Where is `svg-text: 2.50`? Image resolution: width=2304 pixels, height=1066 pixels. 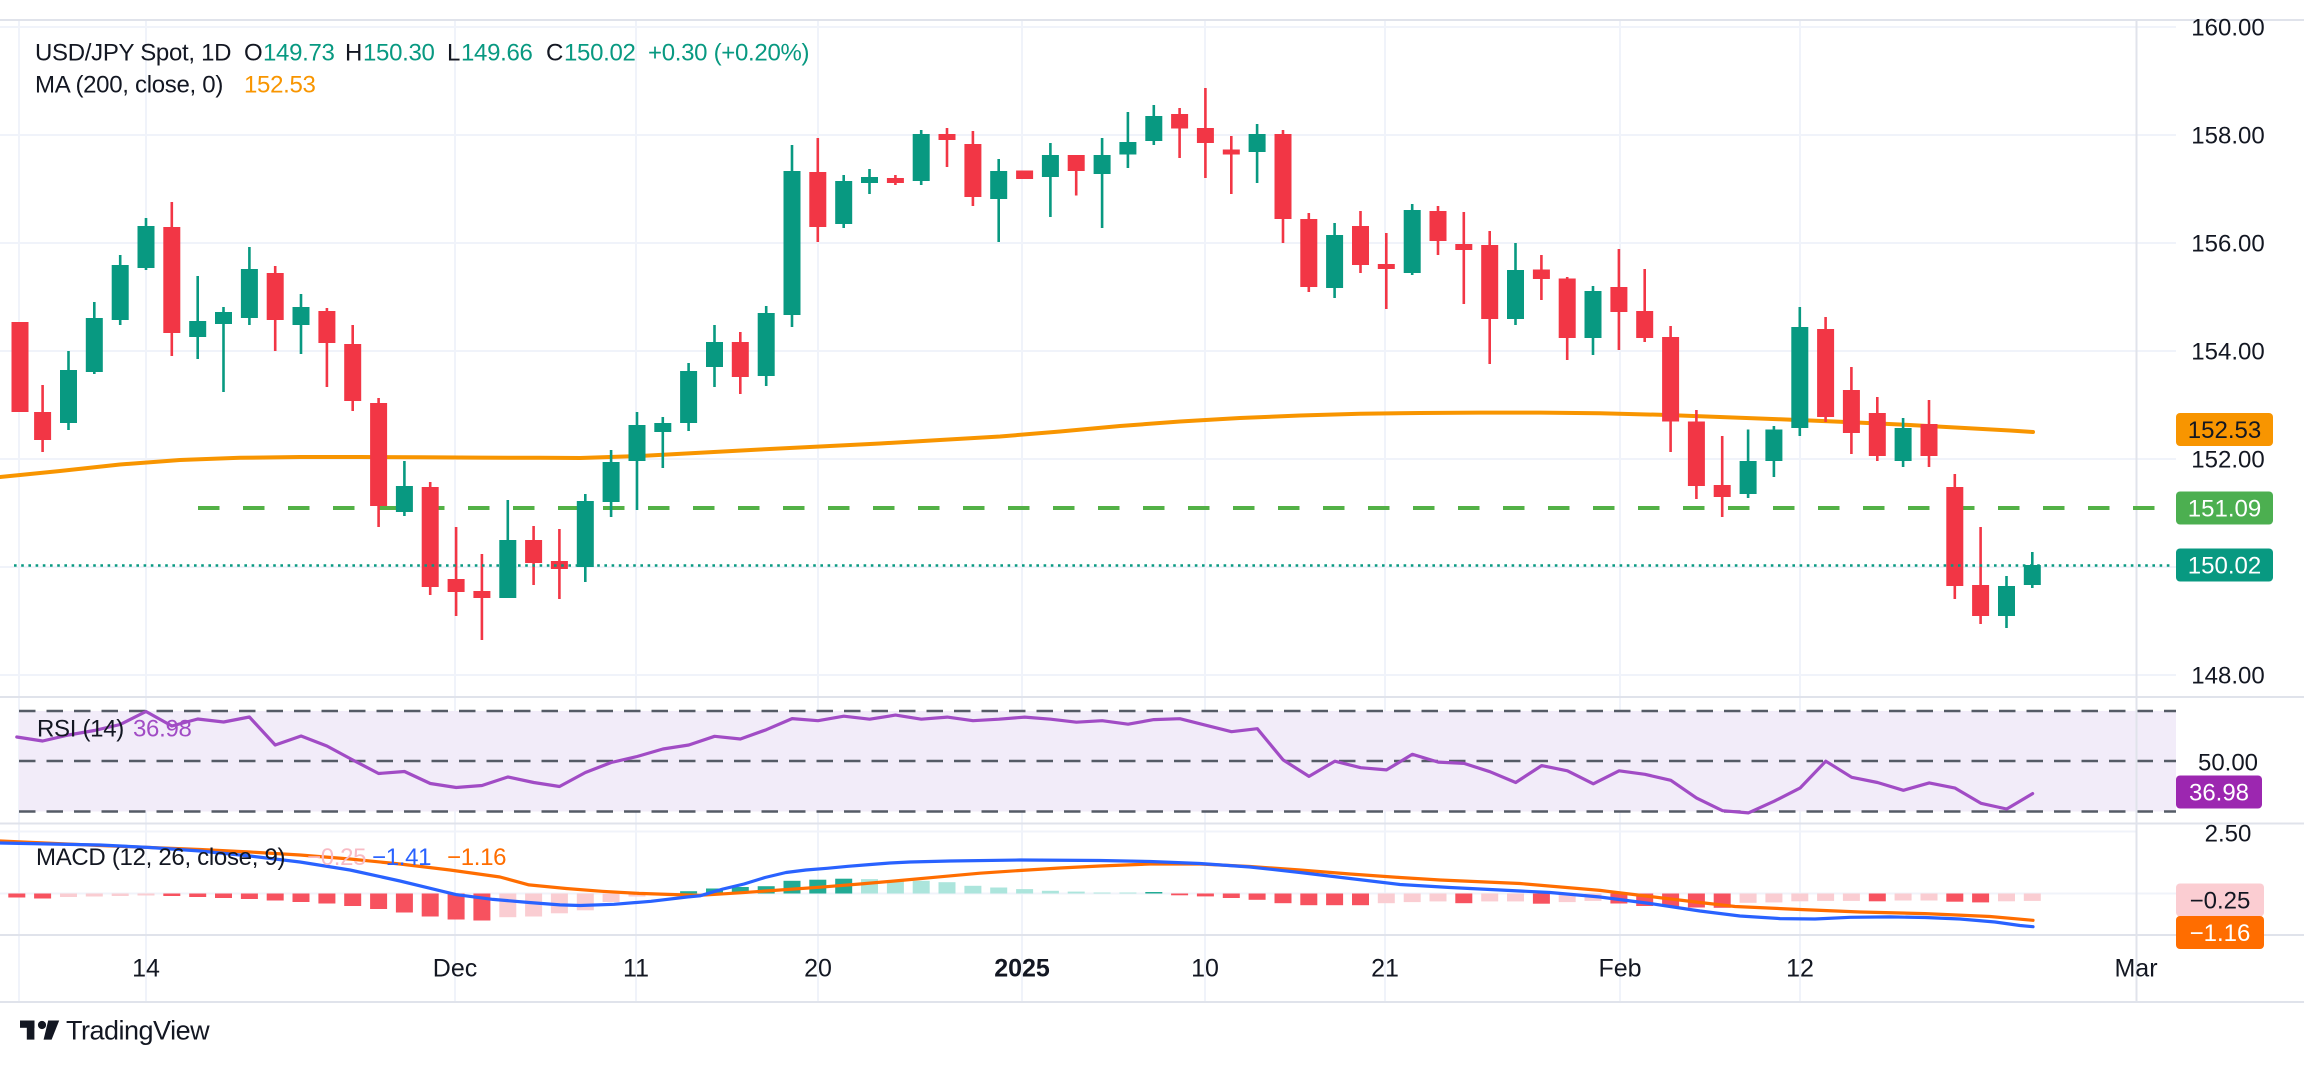
svg-text: 2.50 is located at coordinates (2228, 834).